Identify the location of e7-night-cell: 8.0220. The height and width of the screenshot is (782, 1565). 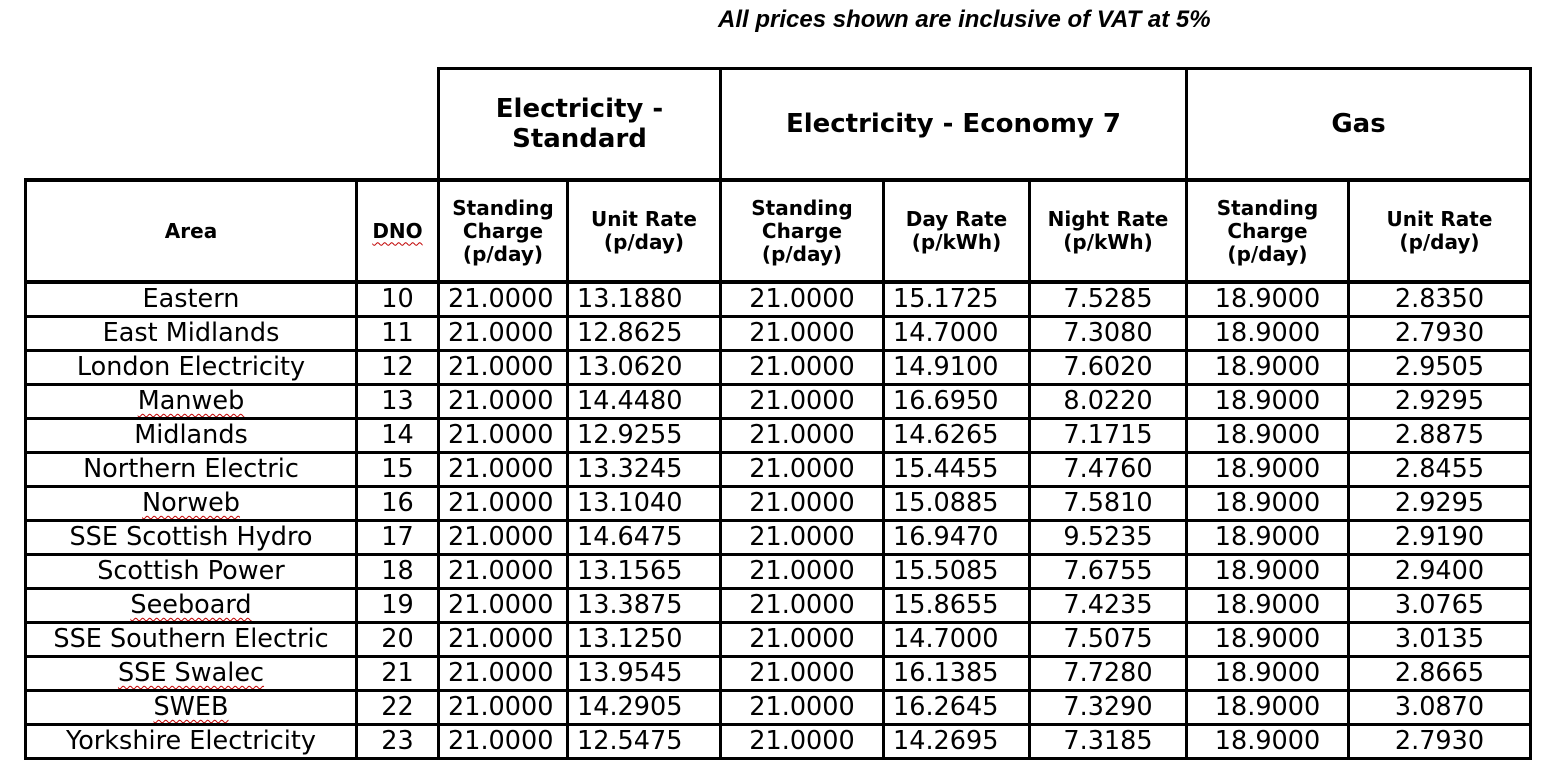
(1108, 401).